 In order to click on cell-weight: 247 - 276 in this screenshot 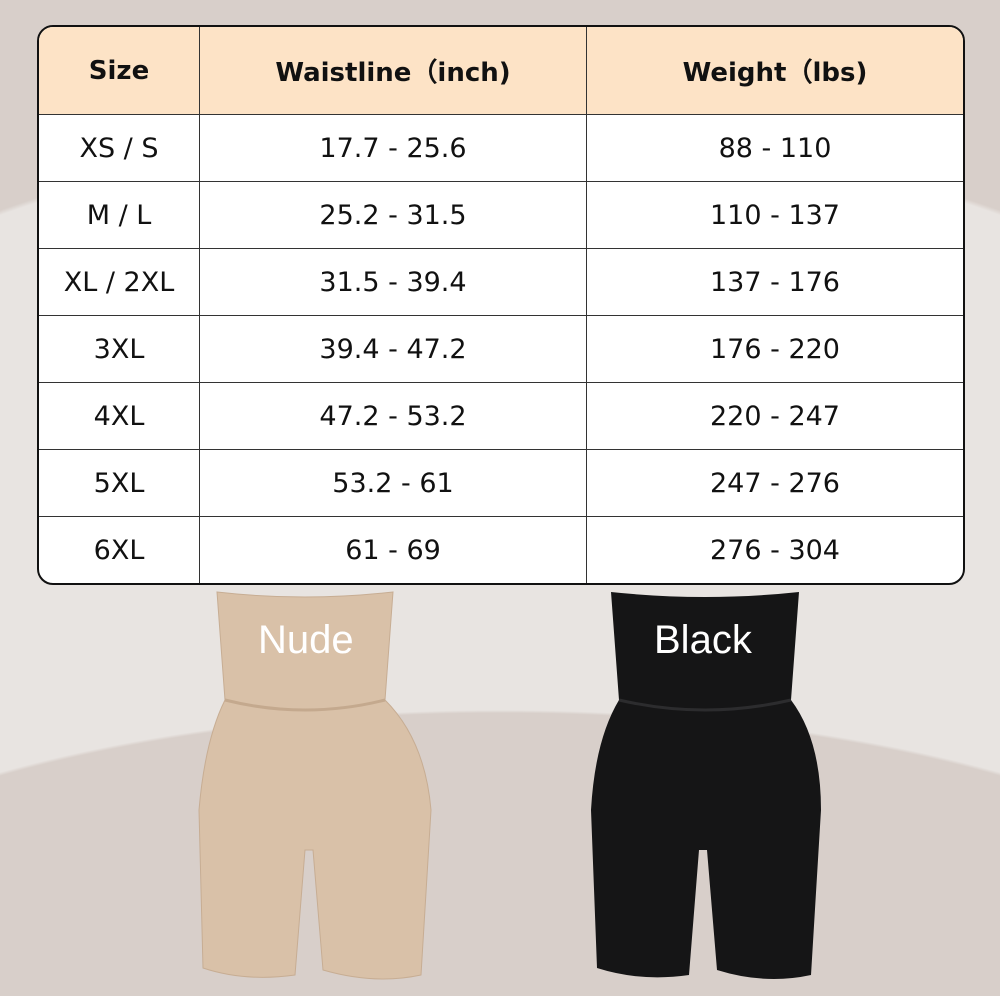, I will do `click(775, 483)`.